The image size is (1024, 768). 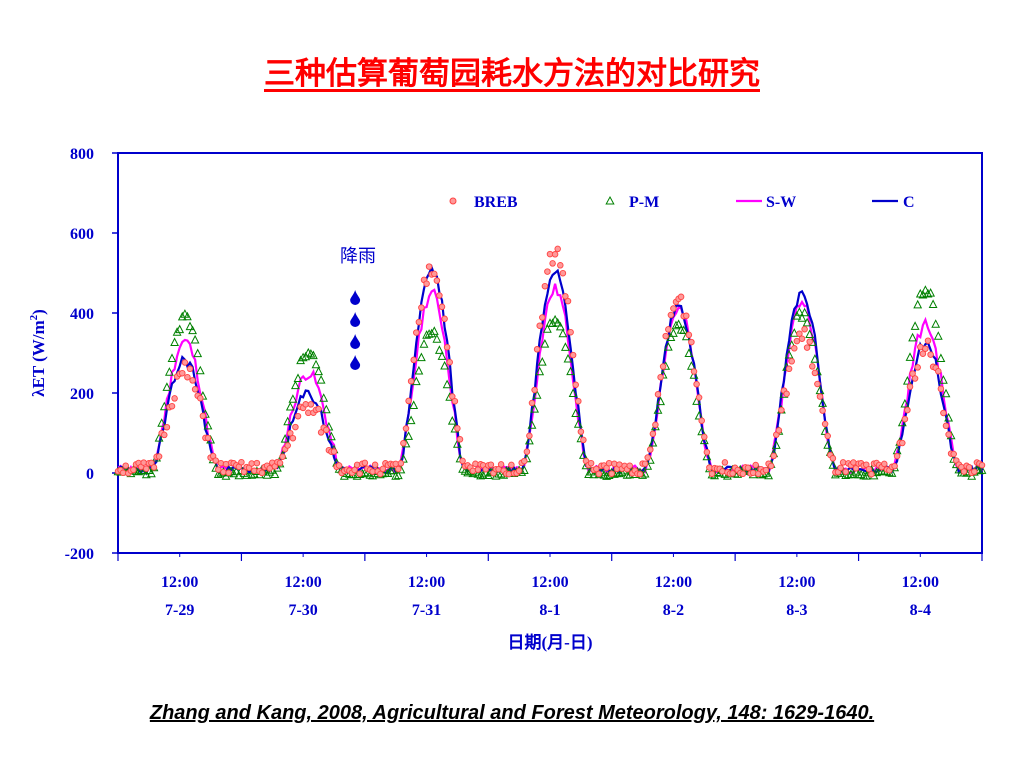 I want to click on x-axis-label: 日期(月-日), so click(x=550, y=642).